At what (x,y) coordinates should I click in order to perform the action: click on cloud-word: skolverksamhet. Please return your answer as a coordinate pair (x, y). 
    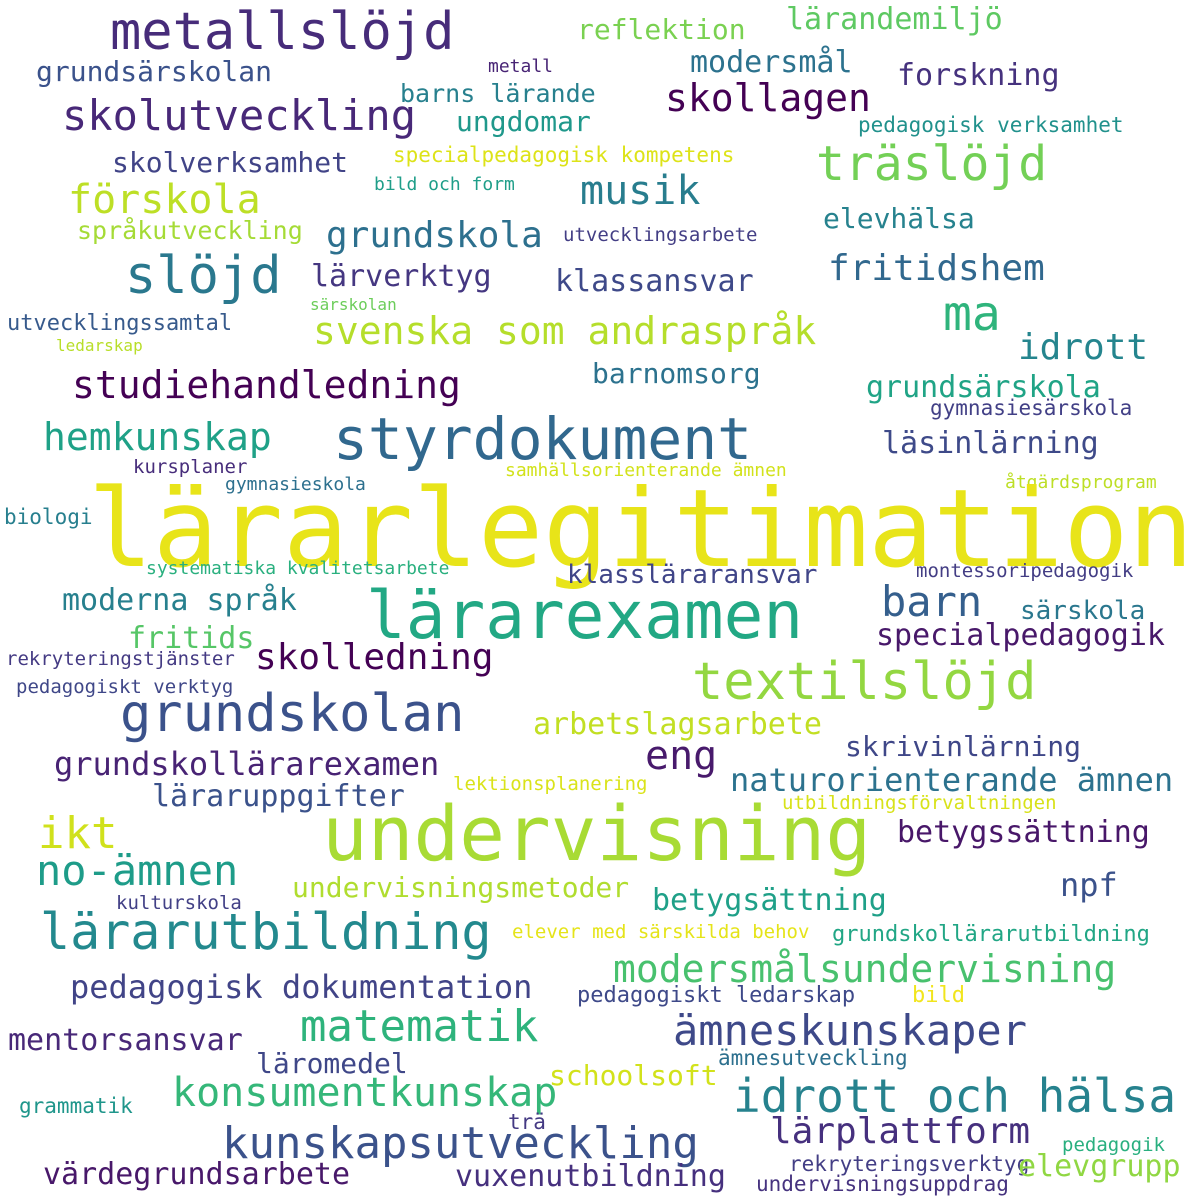
    Looking at the image, I should click on (230, 162).